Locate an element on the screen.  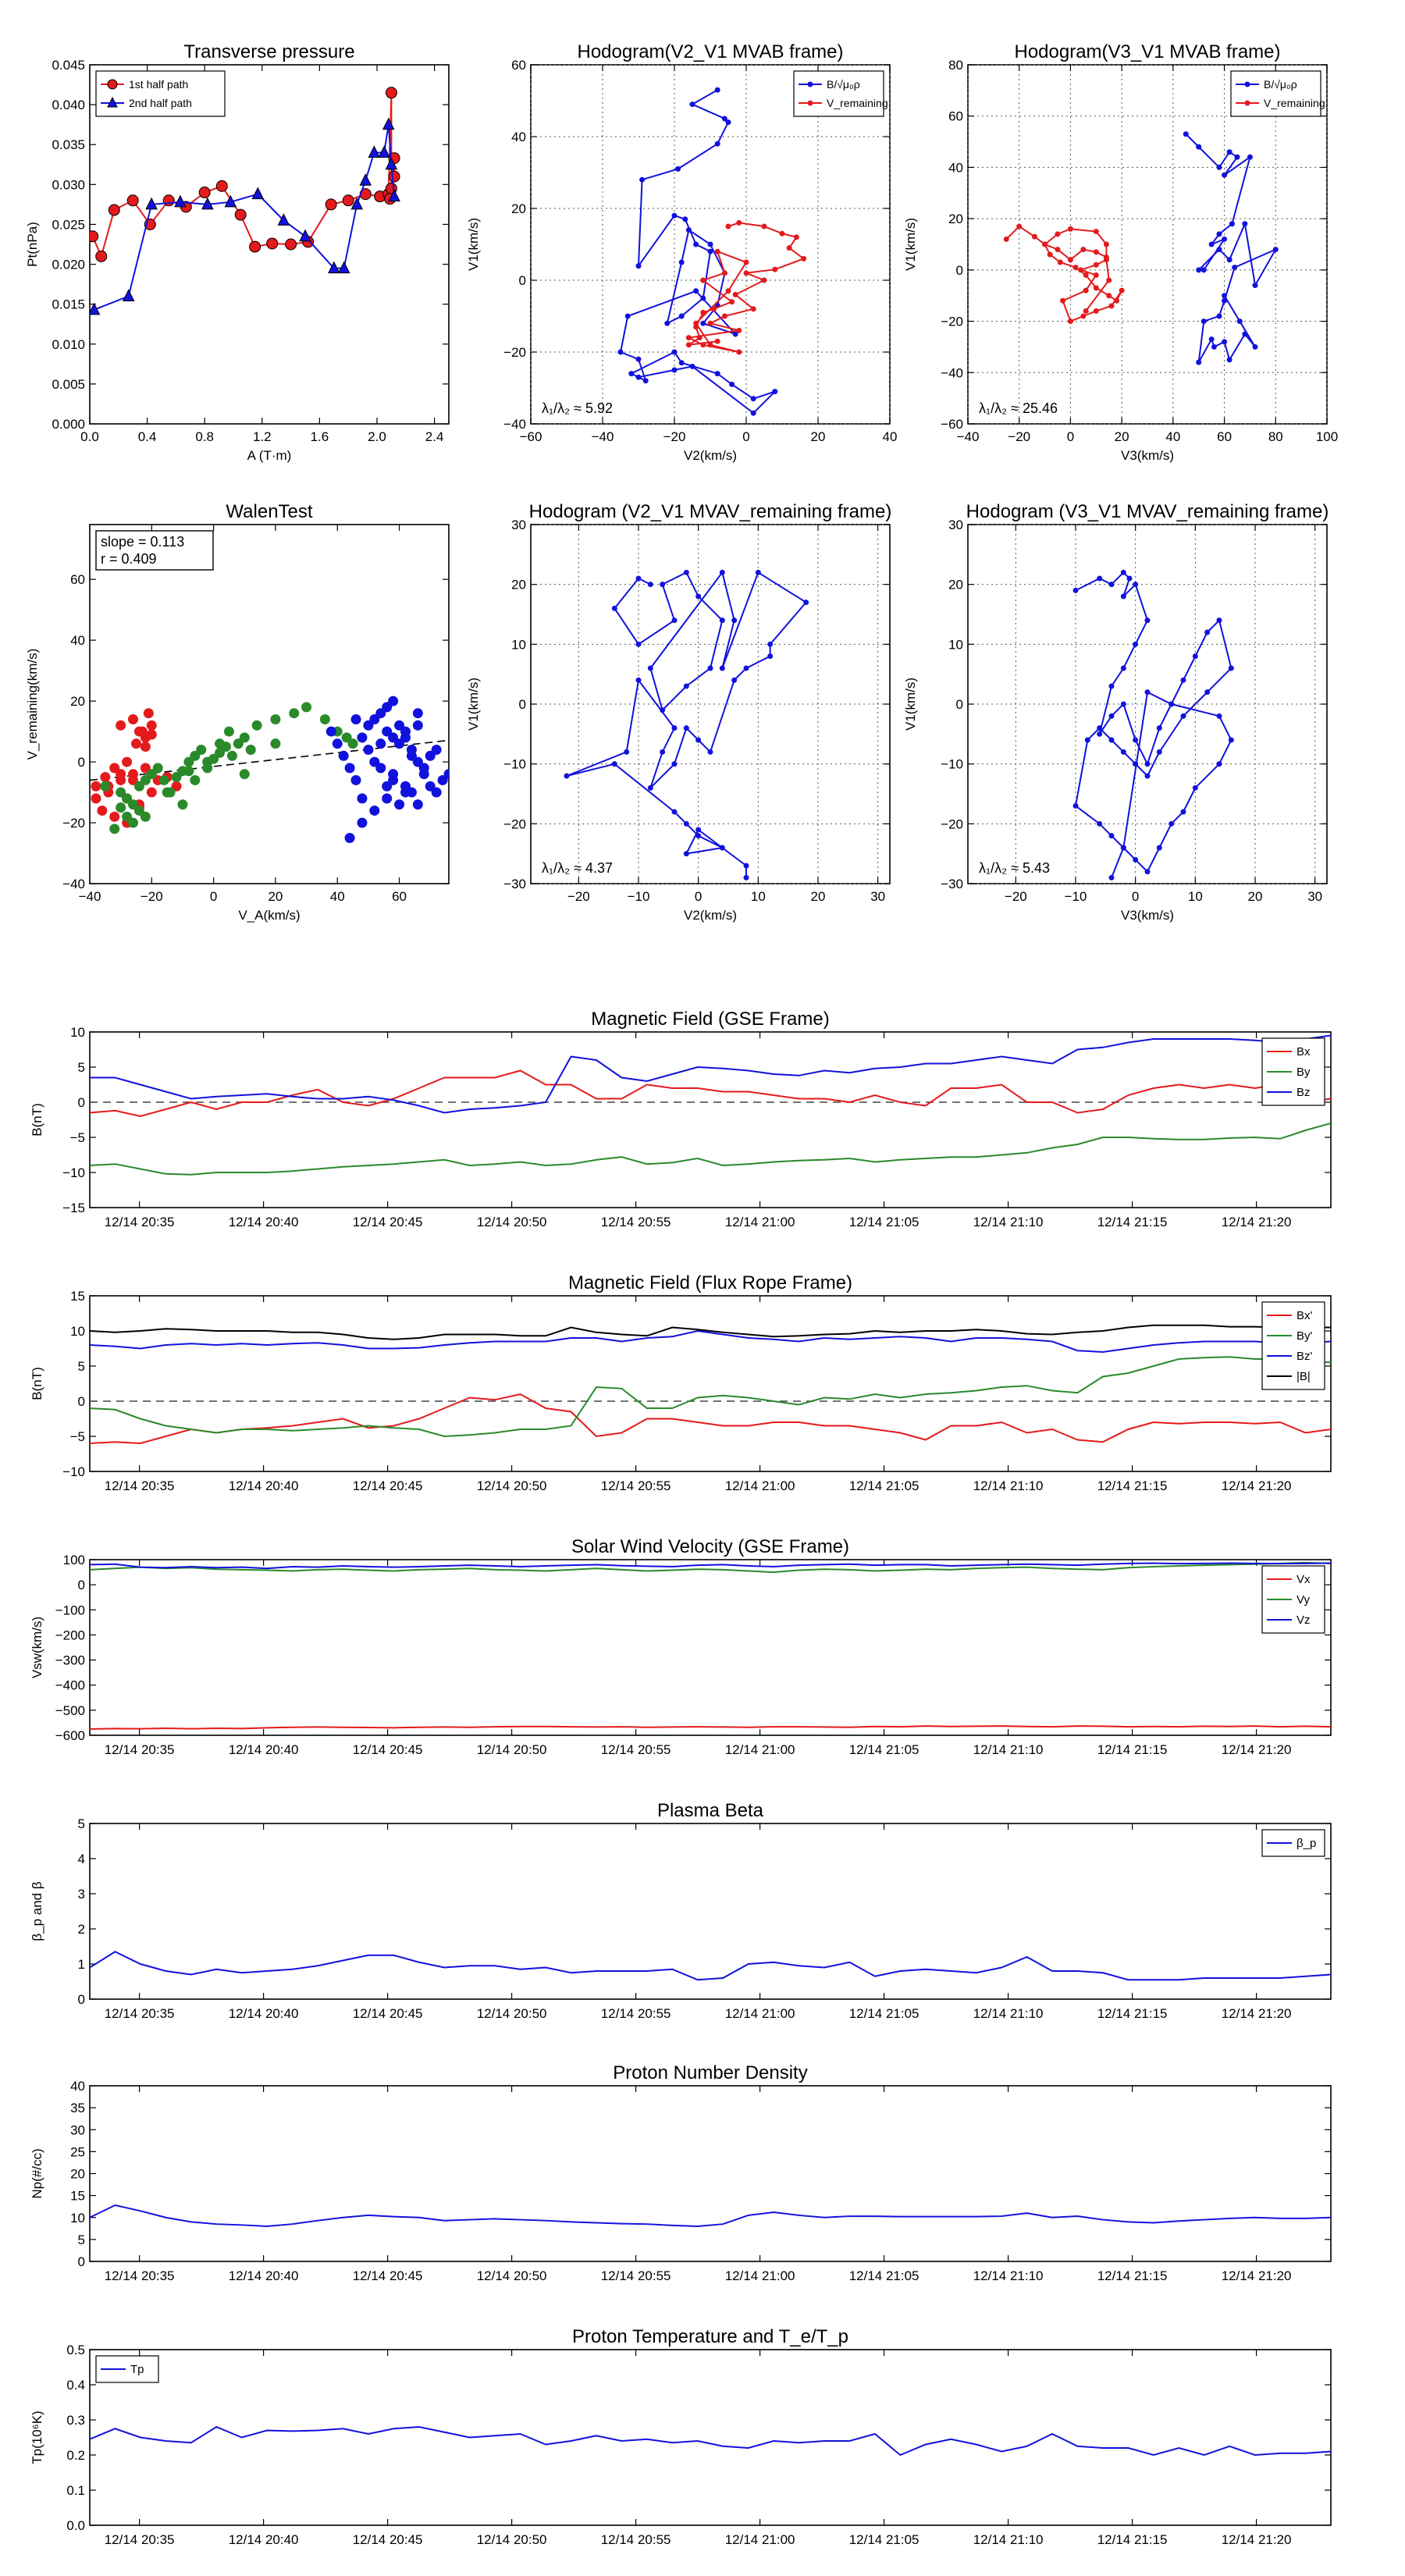
y-axis-label: Pt(nPa) is located at coordinates (32, 245).